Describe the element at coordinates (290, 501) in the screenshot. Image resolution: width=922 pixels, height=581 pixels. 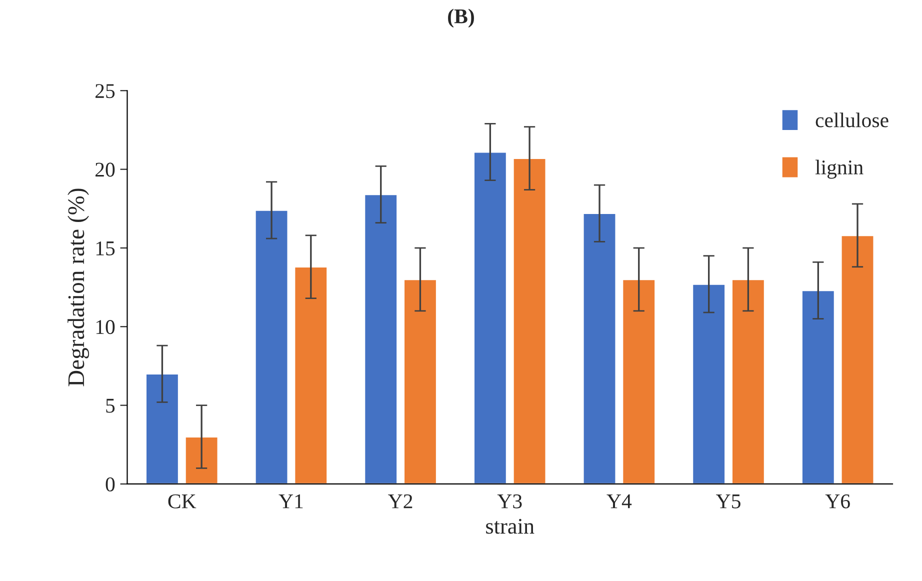
I see `x-tick-label: Y1` at that location.